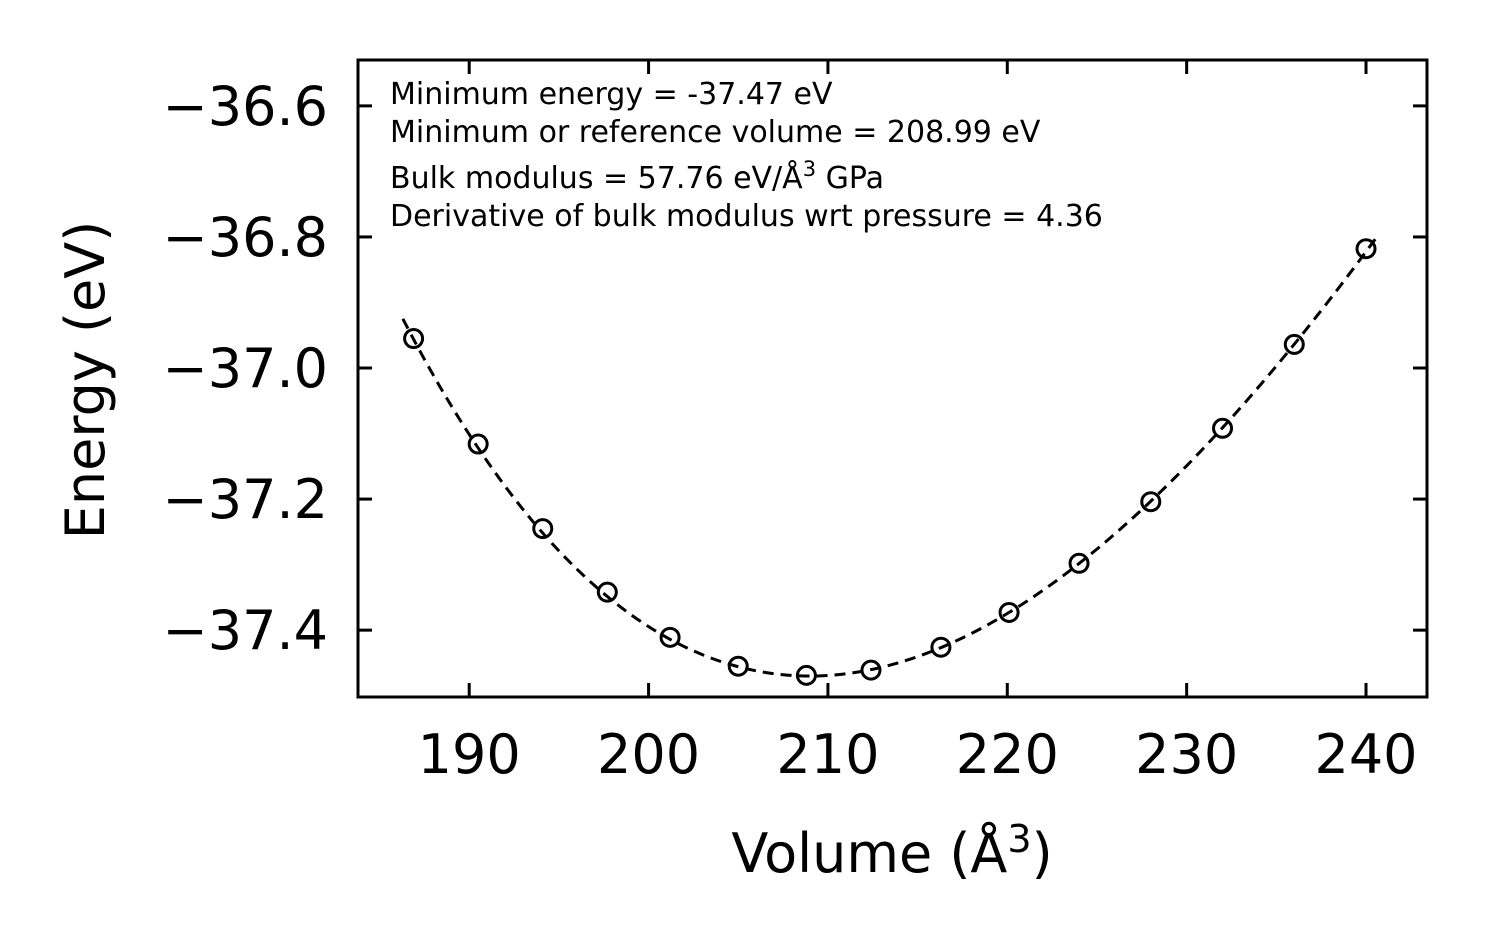 This screenshot has width=1487, height=943. I want to click on x-axis-label: Volume (Å3), so click(891, 851).